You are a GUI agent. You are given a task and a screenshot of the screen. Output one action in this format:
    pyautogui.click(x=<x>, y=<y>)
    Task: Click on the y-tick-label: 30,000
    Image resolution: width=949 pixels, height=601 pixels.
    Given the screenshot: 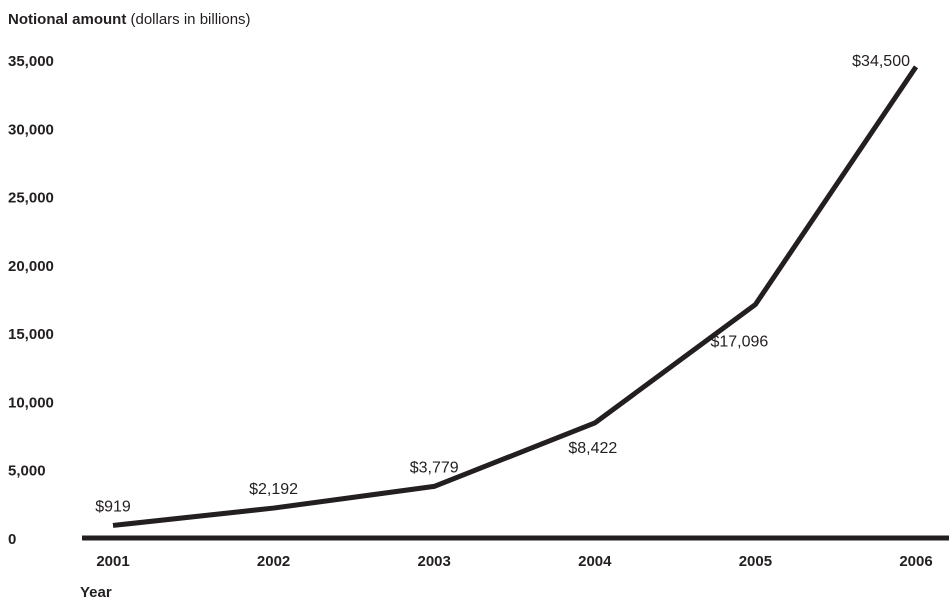 What is the action you would take?
    pyautogui.click(x=31, y=129)
    